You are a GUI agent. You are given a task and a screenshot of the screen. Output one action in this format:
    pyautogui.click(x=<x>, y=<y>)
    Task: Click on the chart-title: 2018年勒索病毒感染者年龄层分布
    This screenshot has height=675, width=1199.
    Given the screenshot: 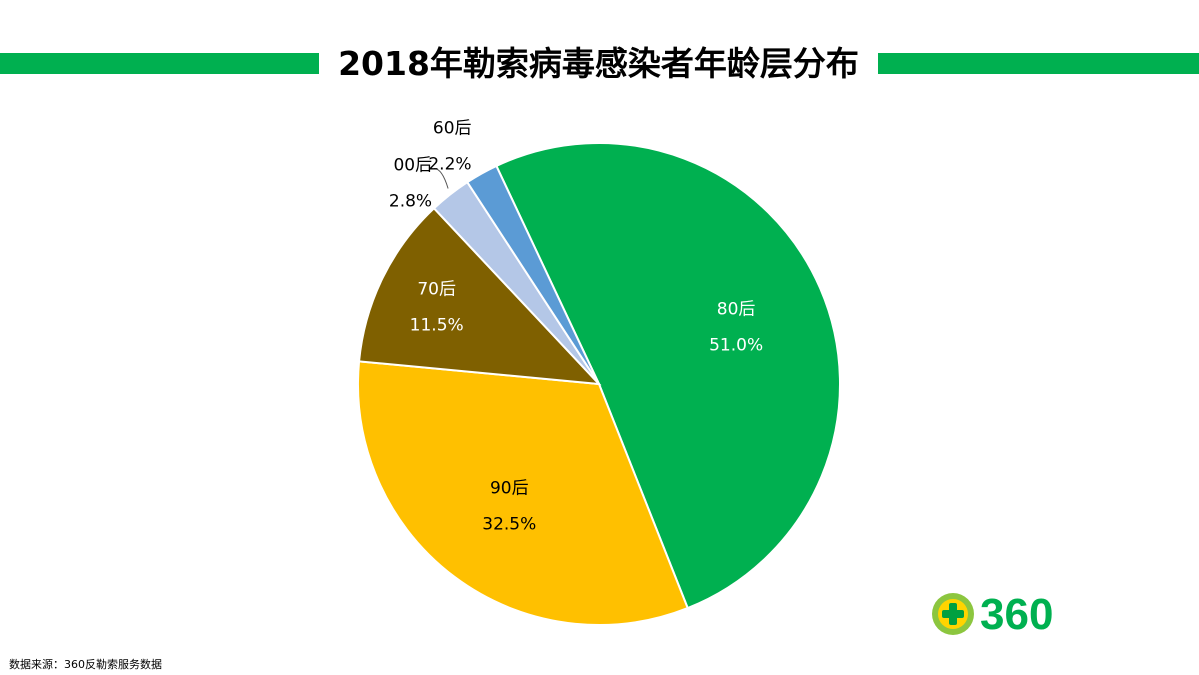 What is the action you would take?
    pyautogui.click(x=598, y=63)
    